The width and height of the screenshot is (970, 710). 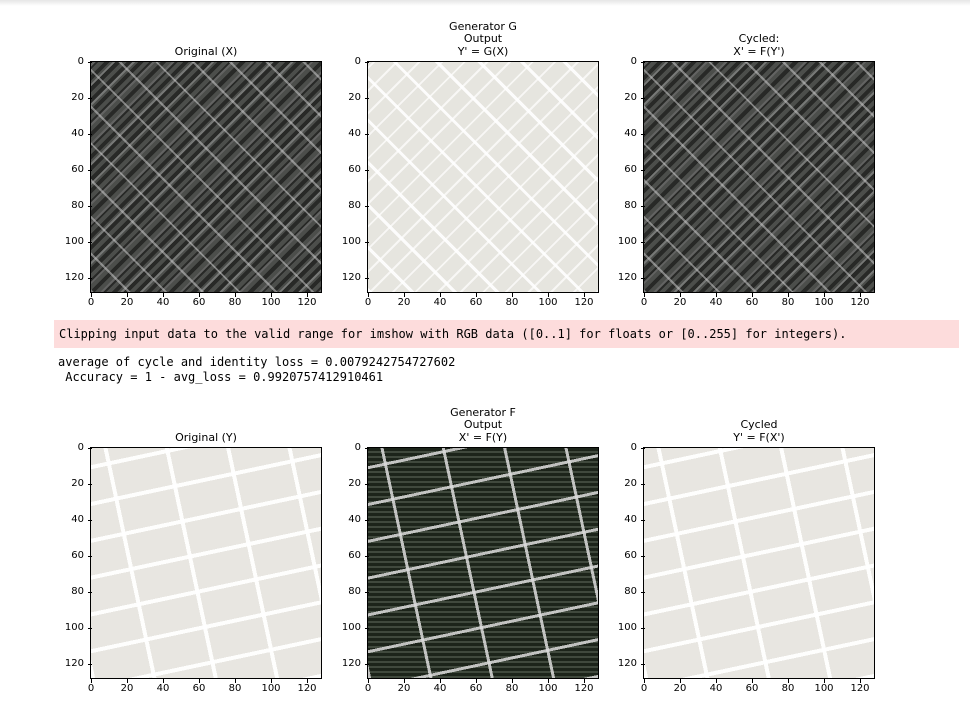 I want to click on subplot-title: Cycled: X' = F(Y'), so click(x=759, y=45).